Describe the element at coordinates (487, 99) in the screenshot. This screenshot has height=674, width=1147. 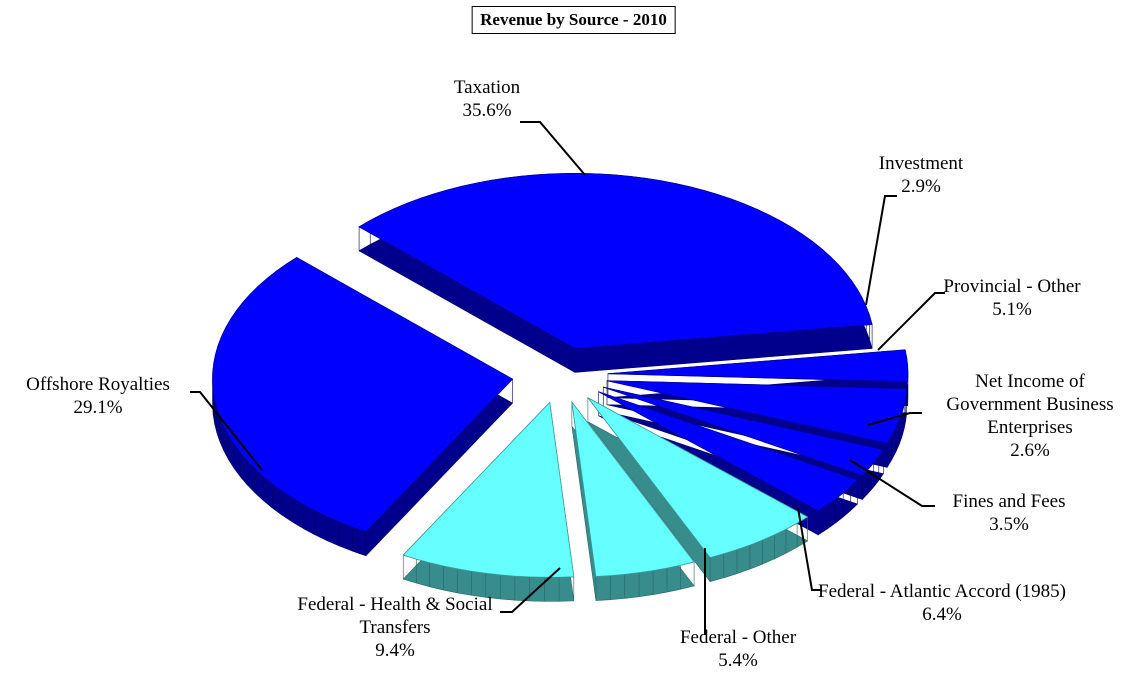
I see `data-label: Taxation 35.6%` at that location.